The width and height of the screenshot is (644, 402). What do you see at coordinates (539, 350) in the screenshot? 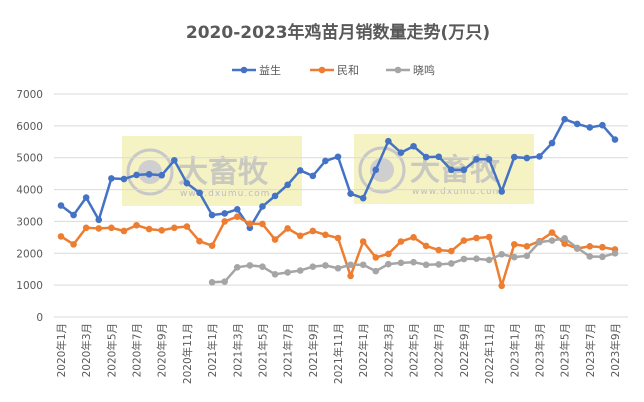
I see `x-tick-label: 2023年3月` at bounding box center [539, 350].